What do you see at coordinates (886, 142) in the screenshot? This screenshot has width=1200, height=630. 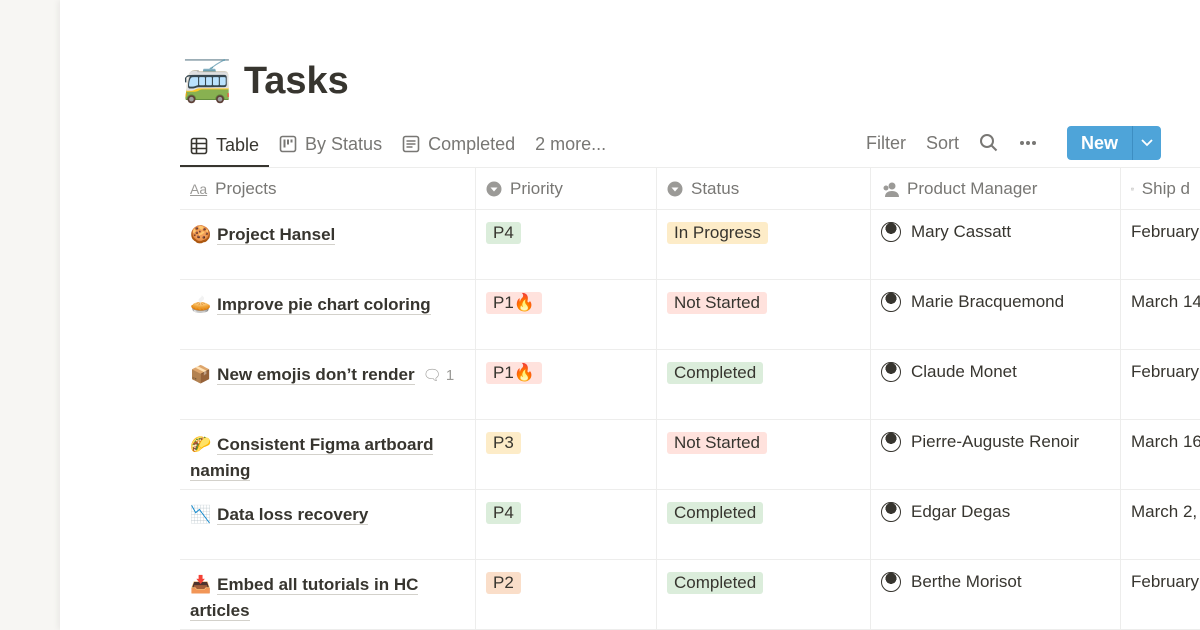 I see `filter-button: Filter` at bounding box center [886, 142].